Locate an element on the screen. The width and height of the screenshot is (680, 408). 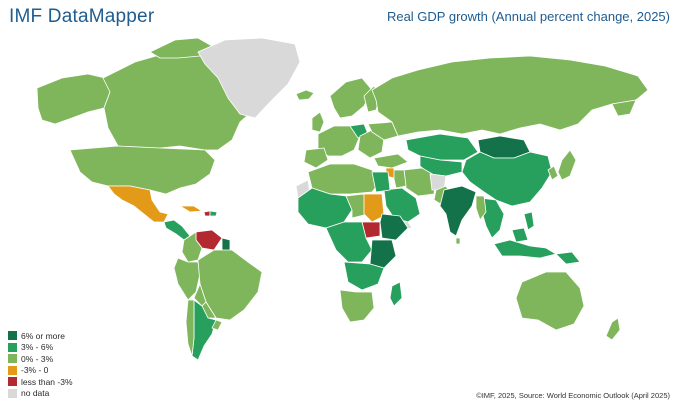
legend-item: 6% or more is located at coordinates (40, 336).